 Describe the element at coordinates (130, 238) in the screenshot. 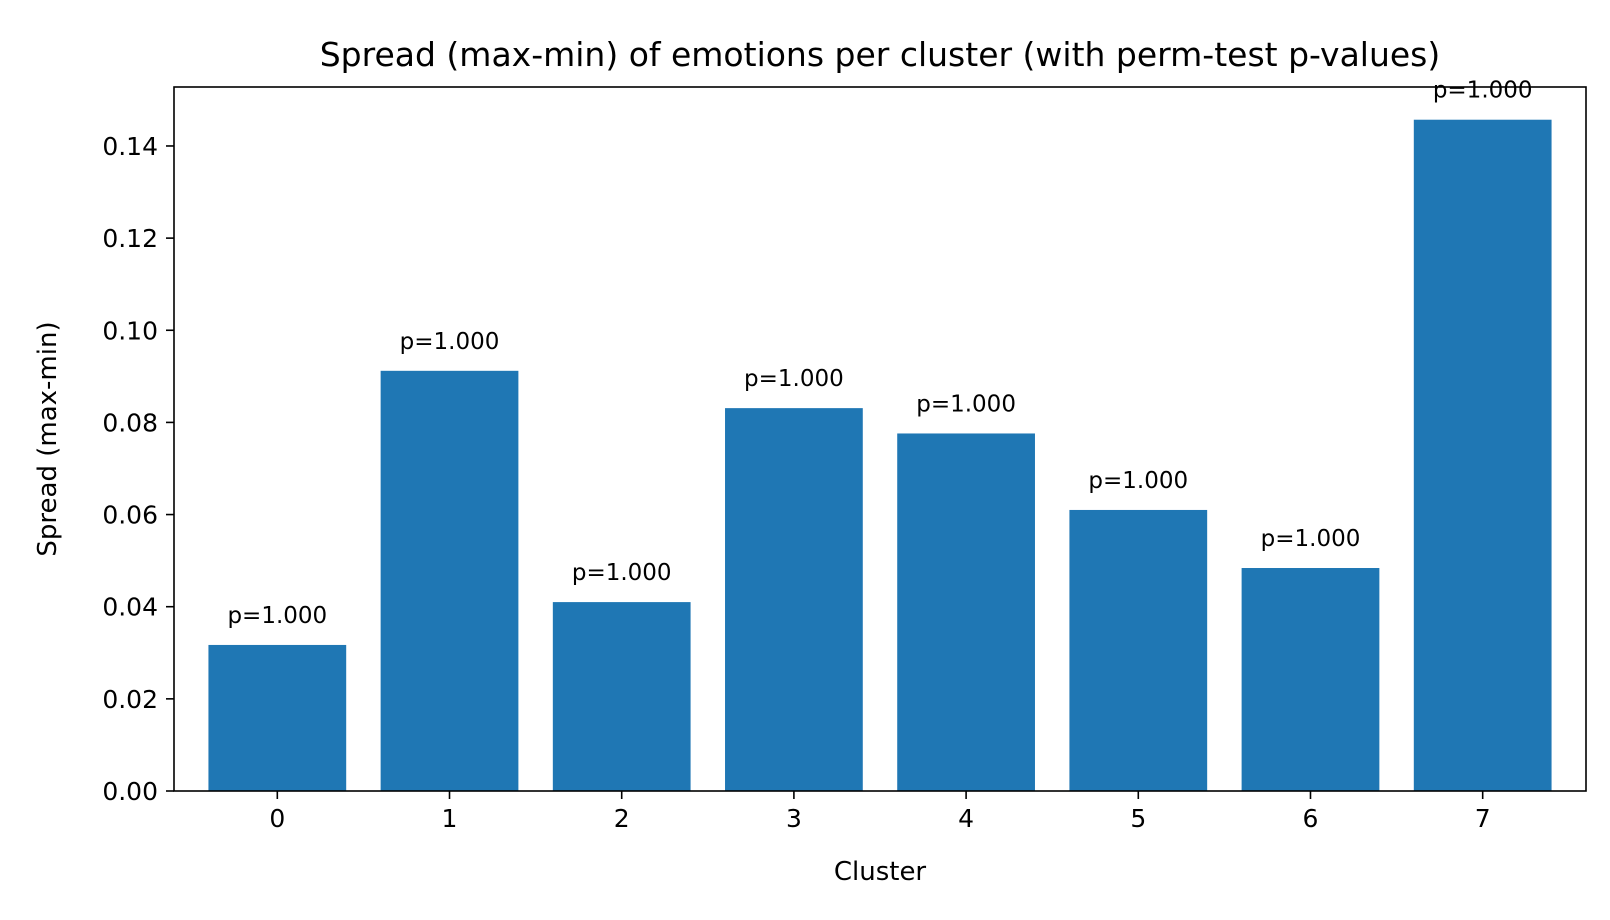

I see `y-tick-label-6: 0.12` at that location.